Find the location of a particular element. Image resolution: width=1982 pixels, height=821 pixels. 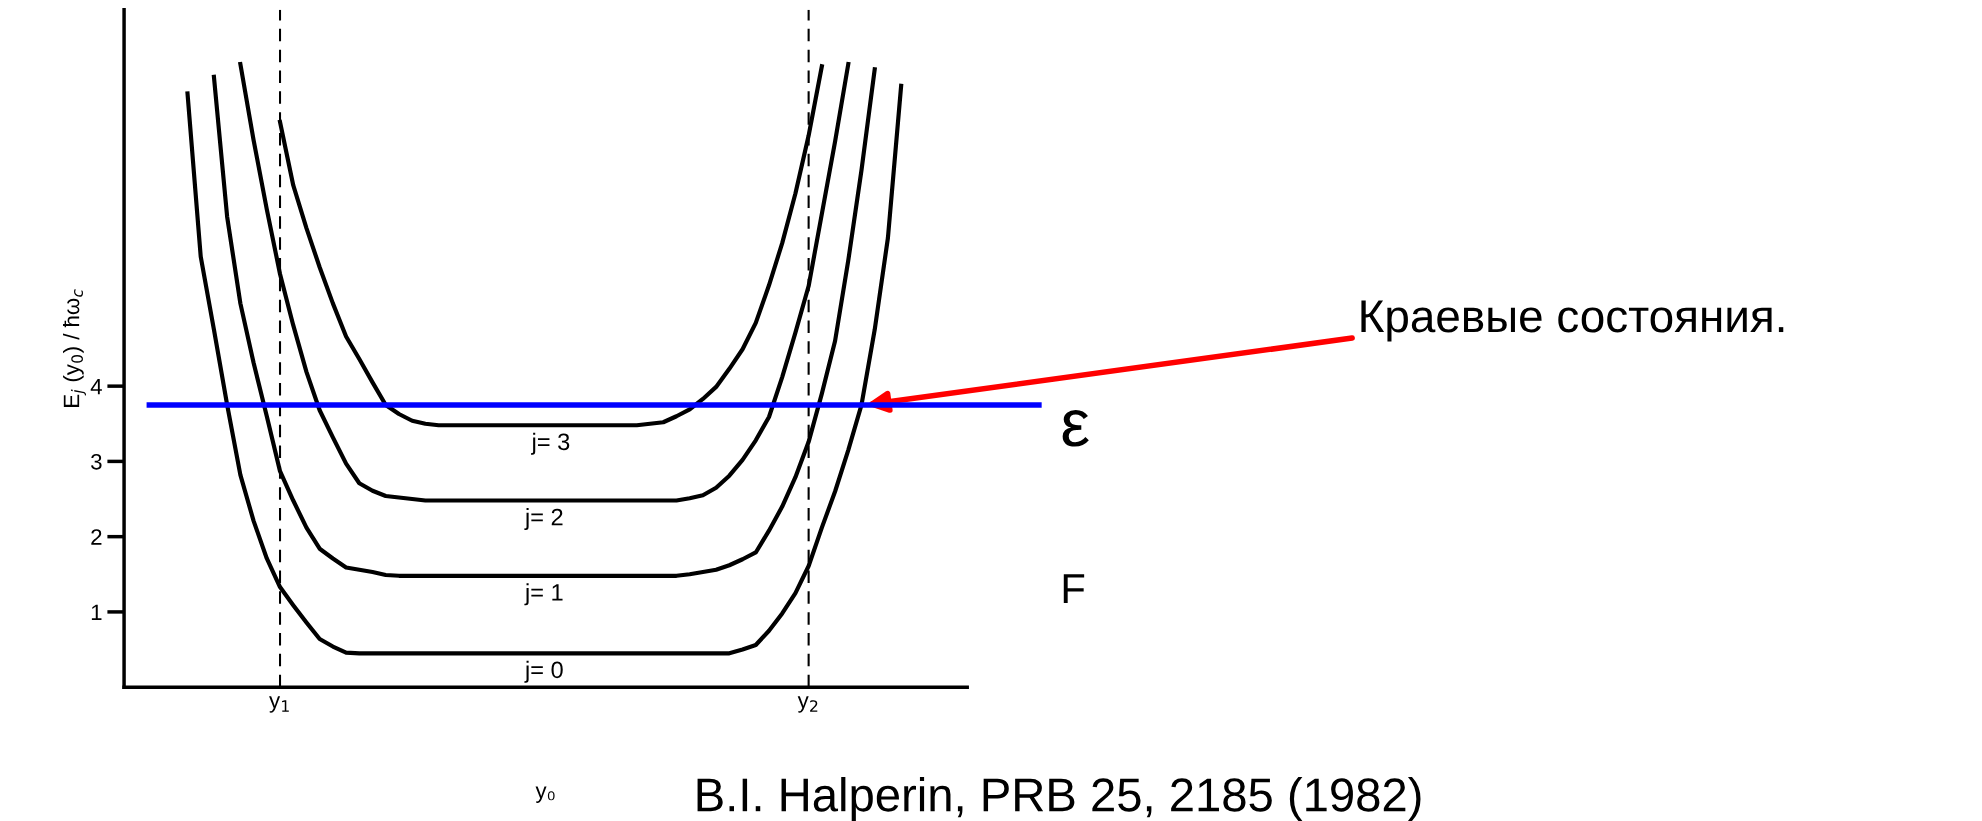

text: B.I. Halperin, PRB 25, 2185 (1982) is located at coordinates (1059, 798).